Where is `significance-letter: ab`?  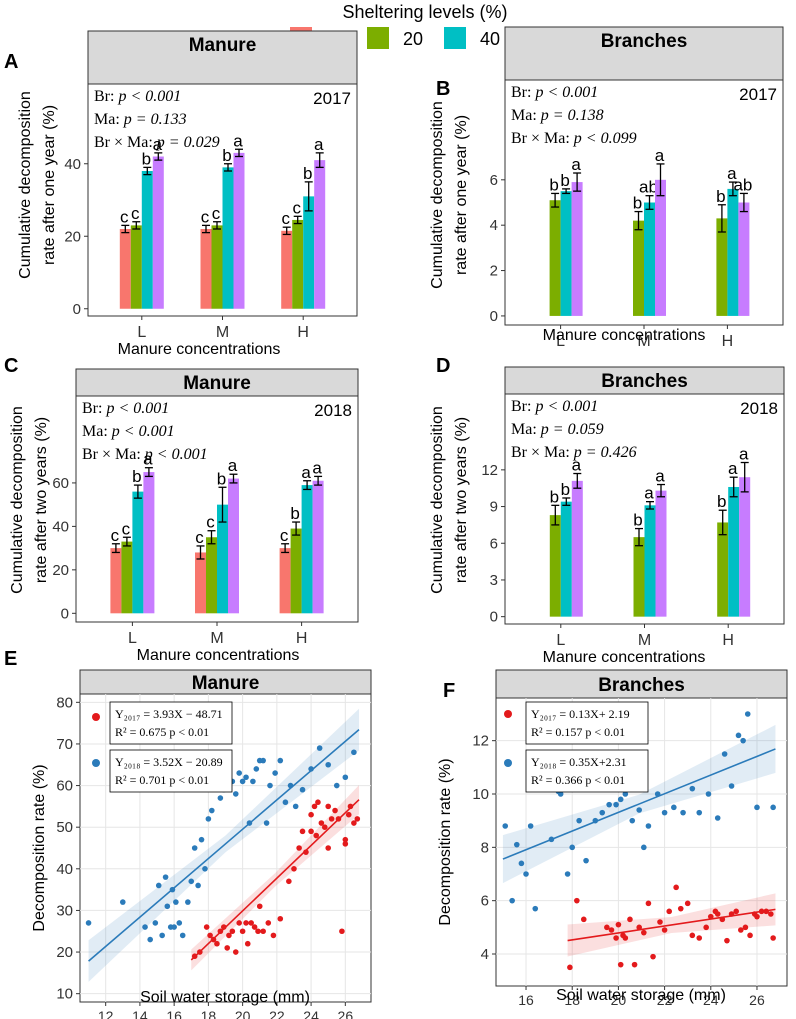
significance-letter: ab is located at coordinates (742, 184).